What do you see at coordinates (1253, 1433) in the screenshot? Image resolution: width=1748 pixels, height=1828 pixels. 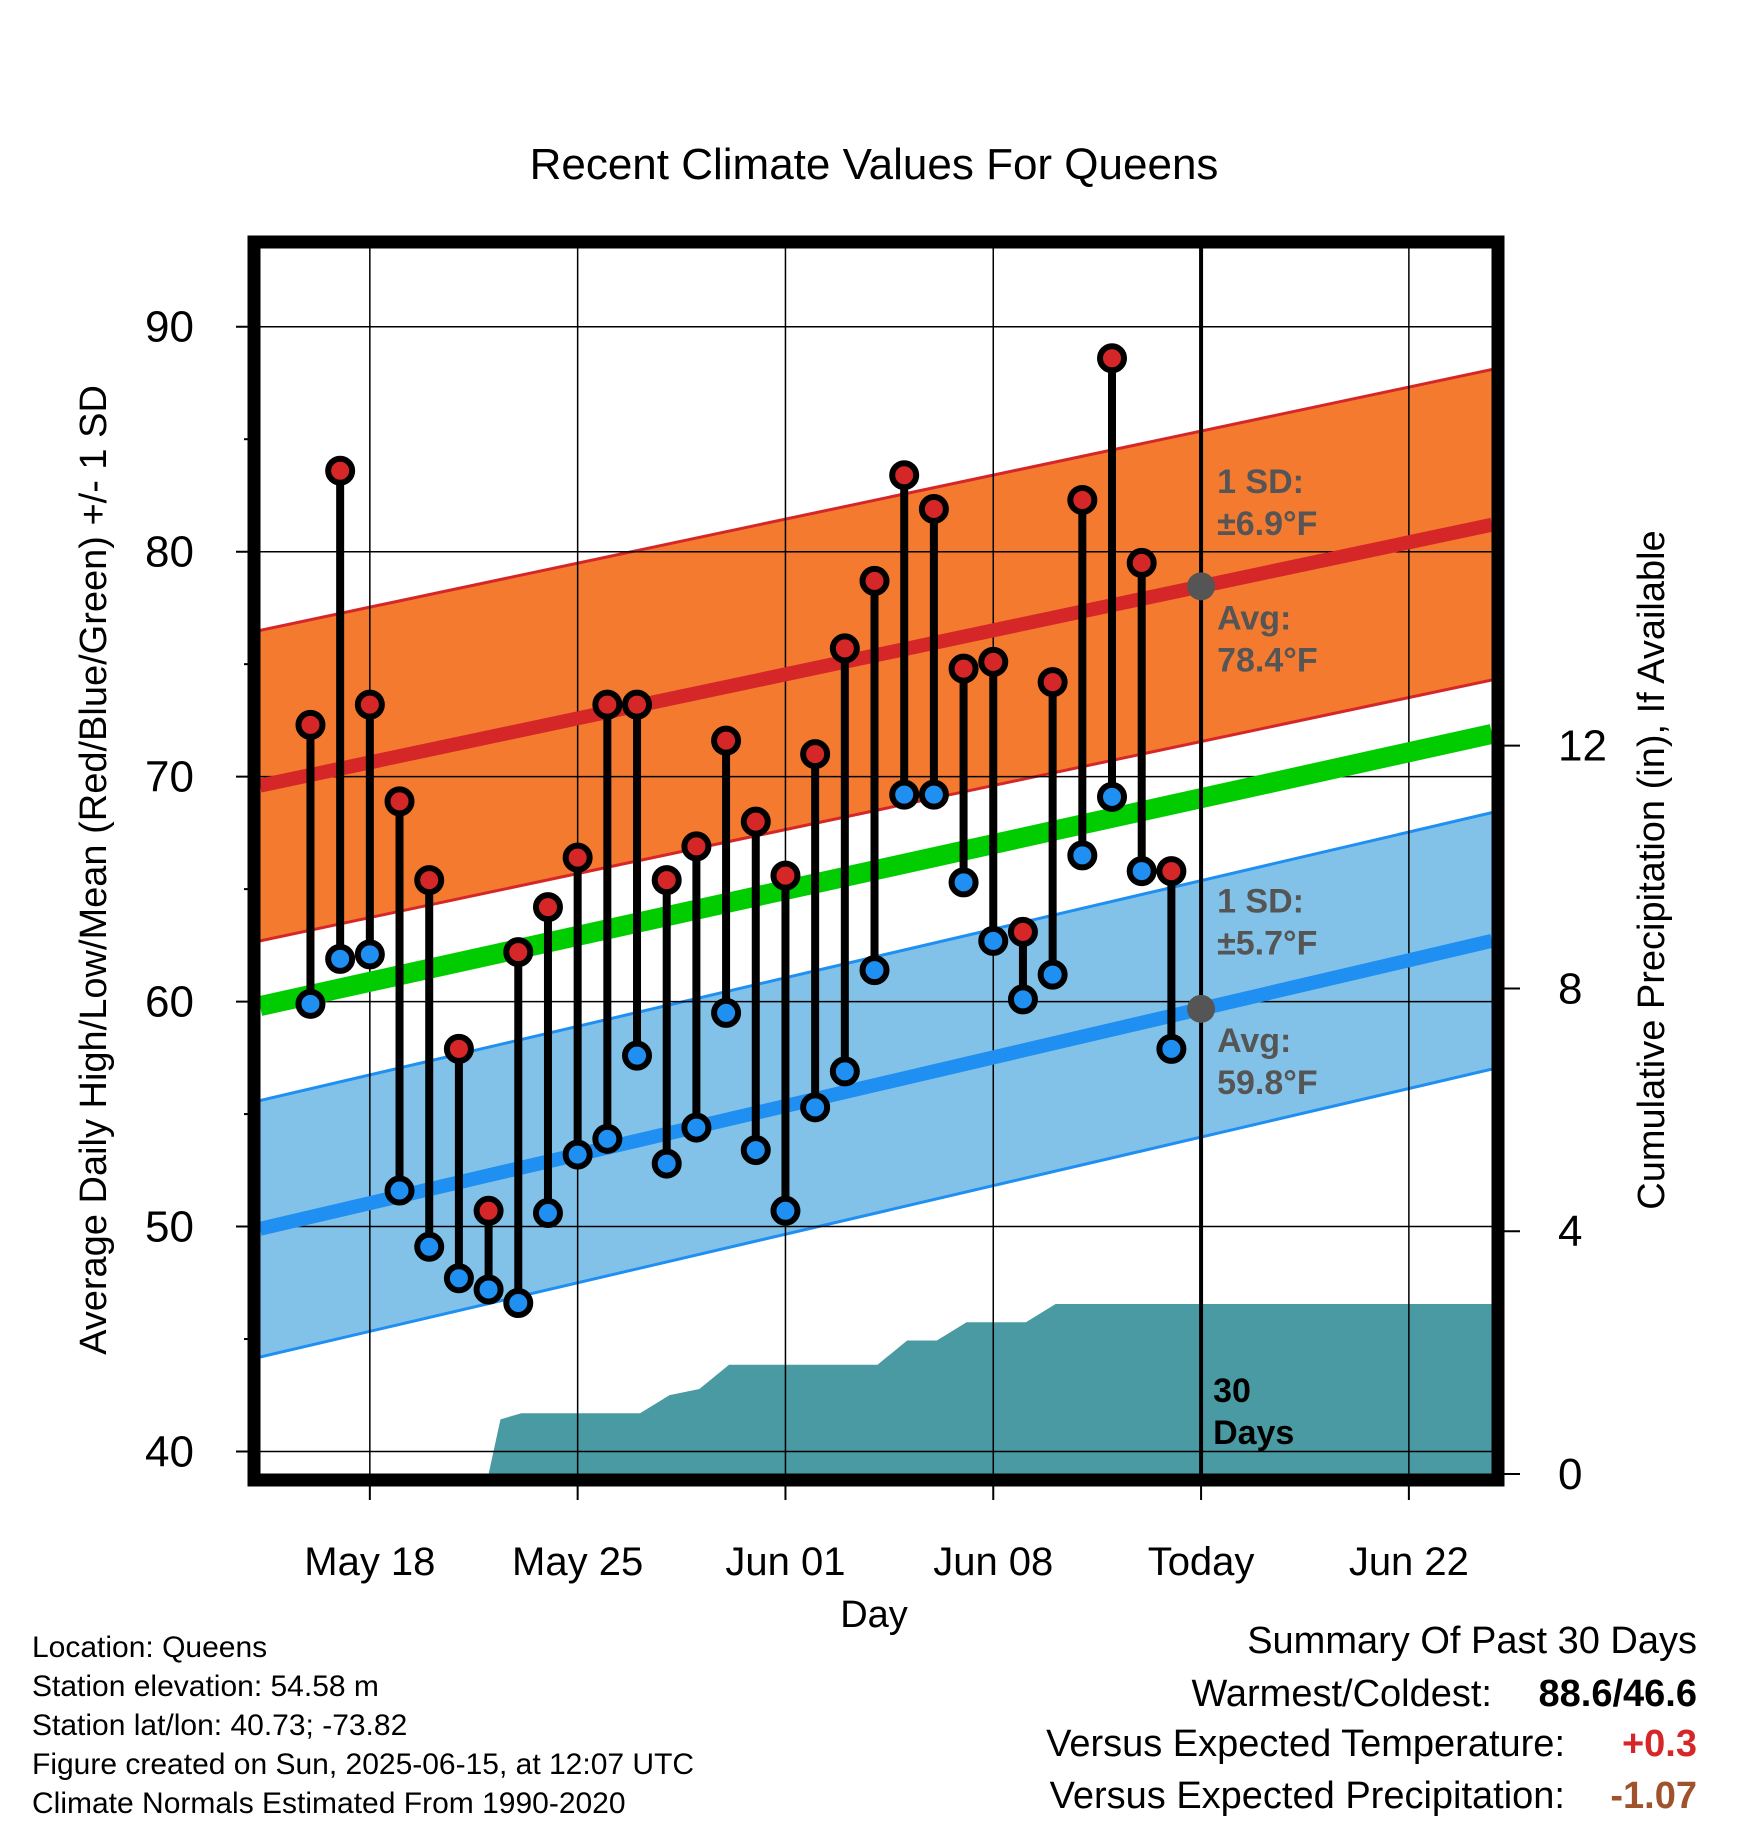 I see `today-days-label: Days` at bounding box center [1253, 1433].